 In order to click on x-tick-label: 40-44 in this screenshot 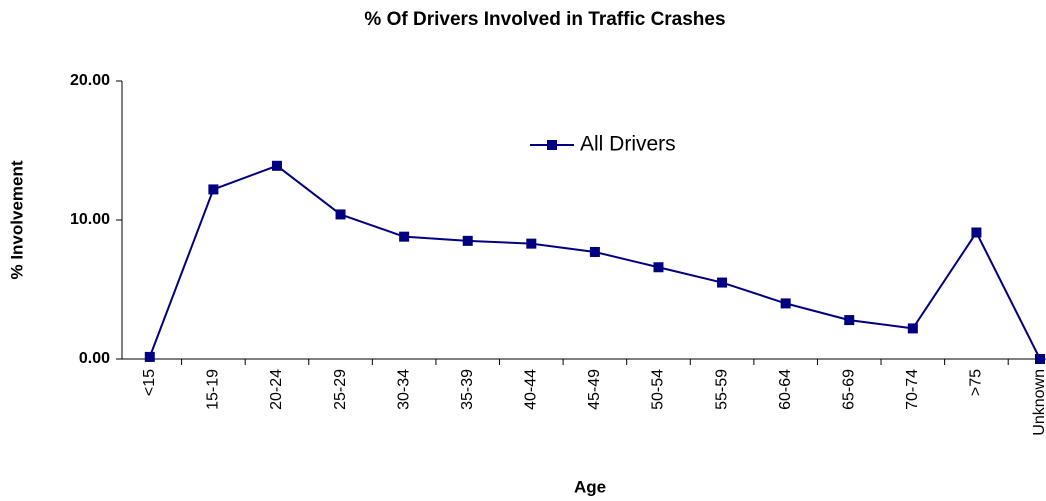, I will do `click(531, 389)`.